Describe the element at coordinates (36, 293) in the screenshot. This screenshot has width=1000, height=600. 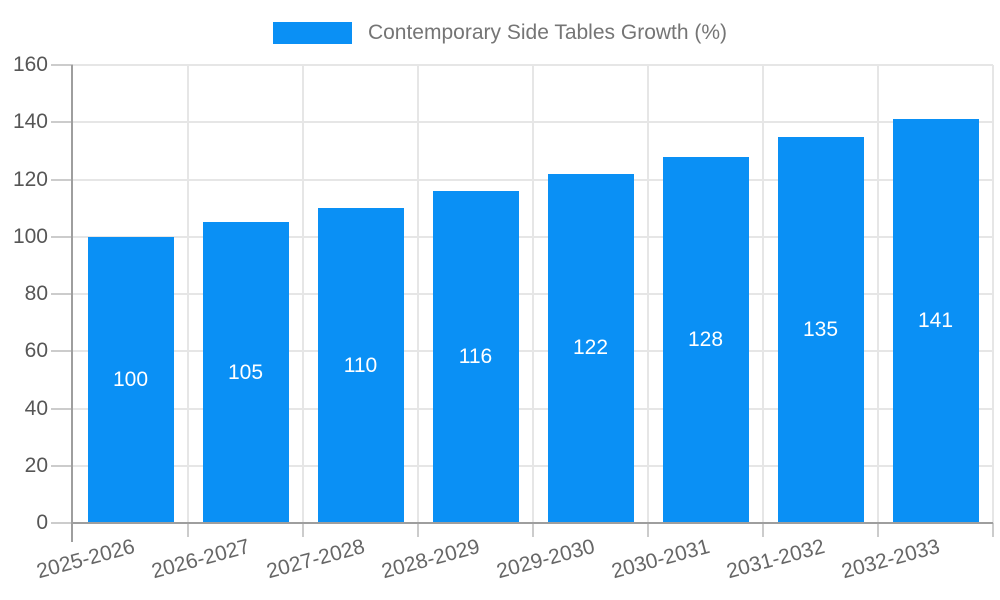
I see `y-tick-label: 80` at that location.